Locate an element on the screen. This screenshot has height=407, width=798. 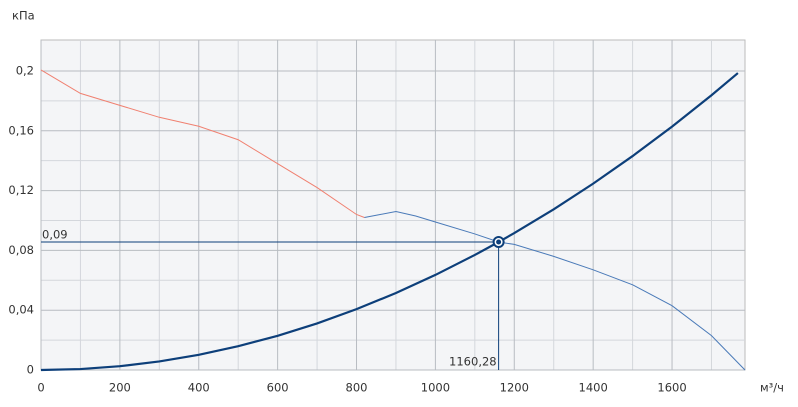
x-tick-label: 1000 is located at coordinates (435, 388).